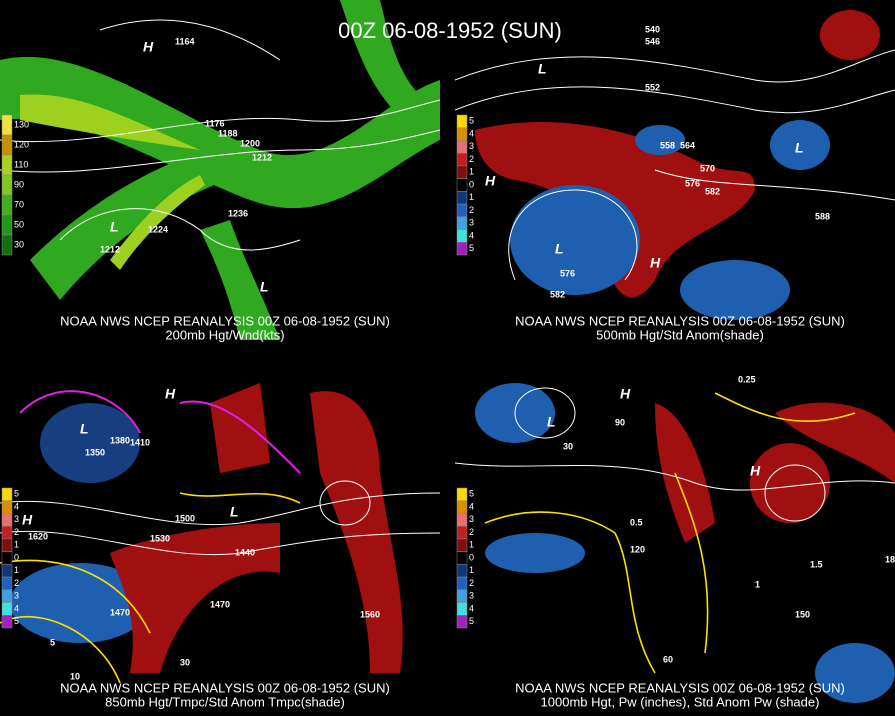 The height and width of the screenshot is (716, 895). Describe the element at coordinates (747, 379) in the screenshot. I see `contour-label: 0.25` at that location.